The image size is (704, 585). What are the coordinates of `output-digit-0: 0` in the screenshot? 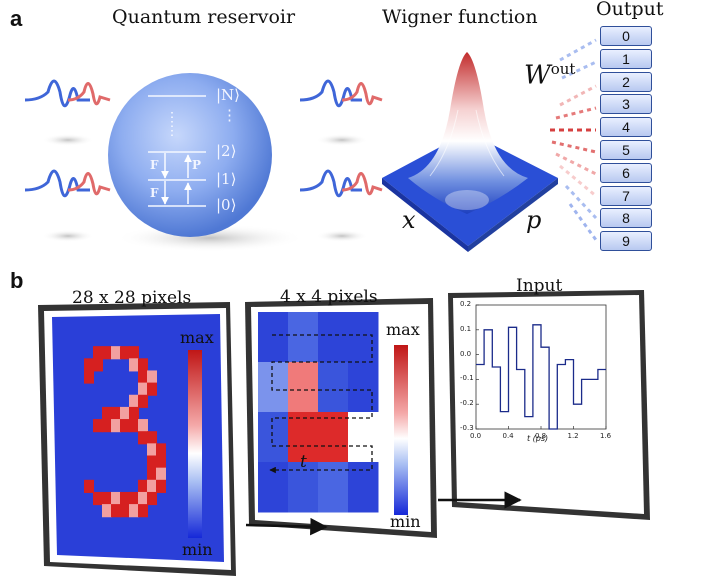 It's located at (626, 36).